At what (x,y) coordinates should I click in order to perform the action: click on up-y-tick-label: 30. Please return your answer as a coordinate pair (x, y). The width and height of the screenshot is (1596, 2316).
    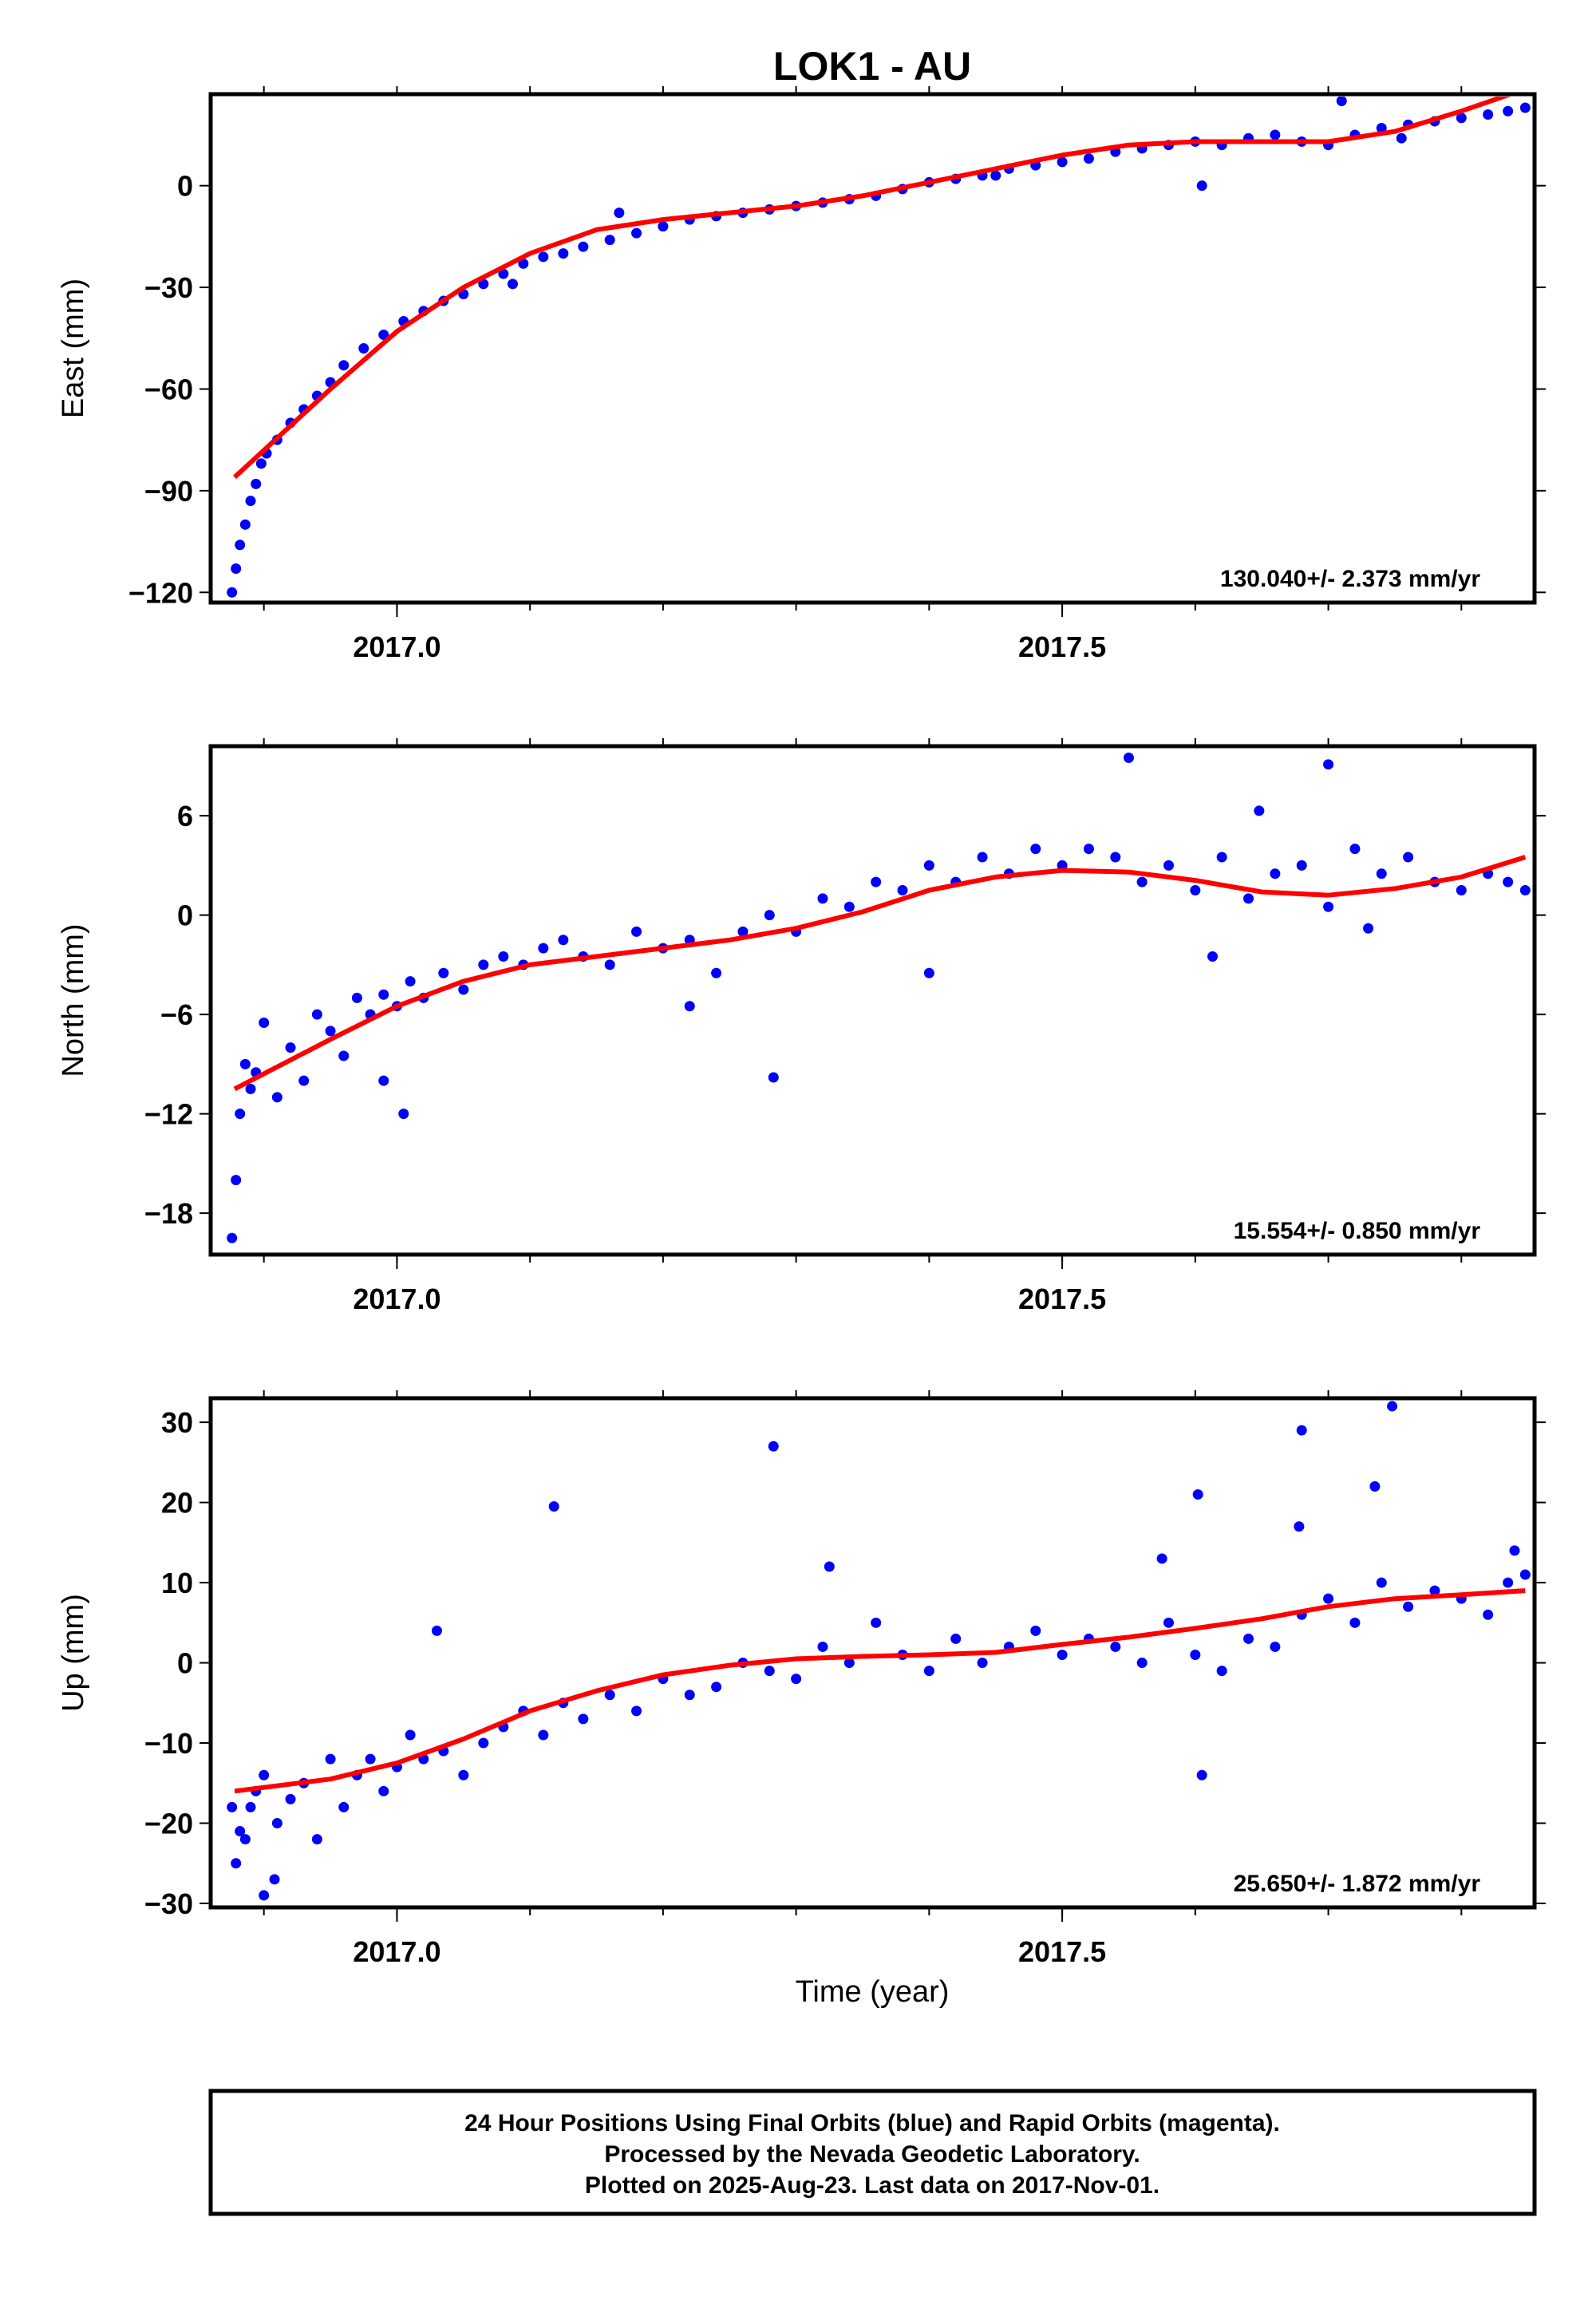
    Looking at the image, I should click on (177, 1422).